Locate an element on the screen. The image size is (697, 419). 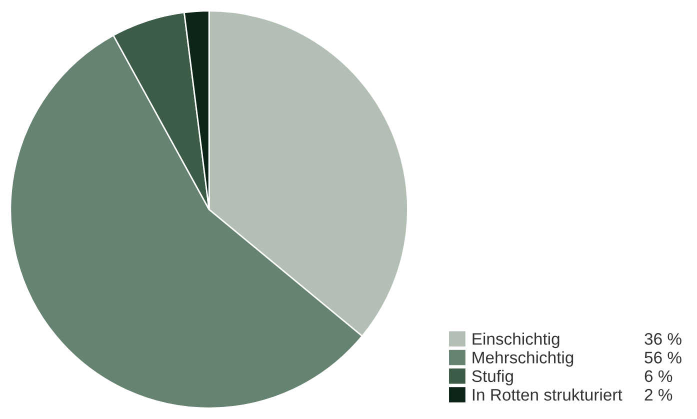
legend-label: Stufig is located at coordinates (492, 378).